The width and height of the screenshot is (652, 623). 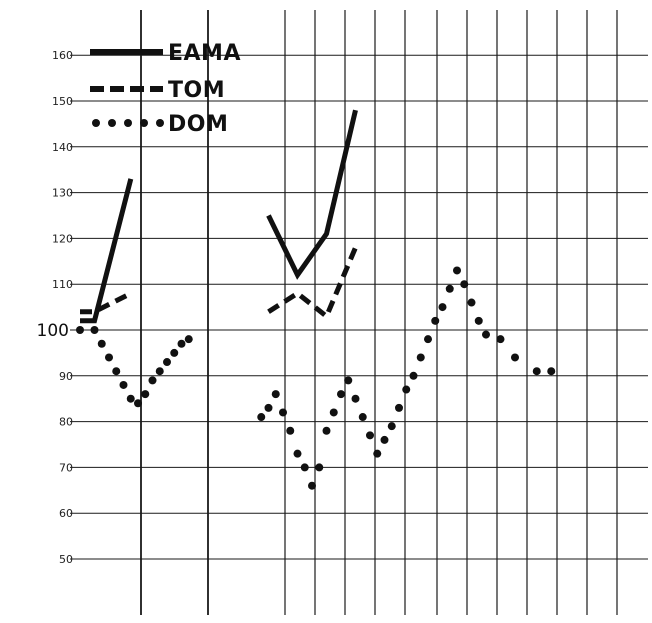 I want to click on y-tick-label-120: 120, so click(x=62, y=238).